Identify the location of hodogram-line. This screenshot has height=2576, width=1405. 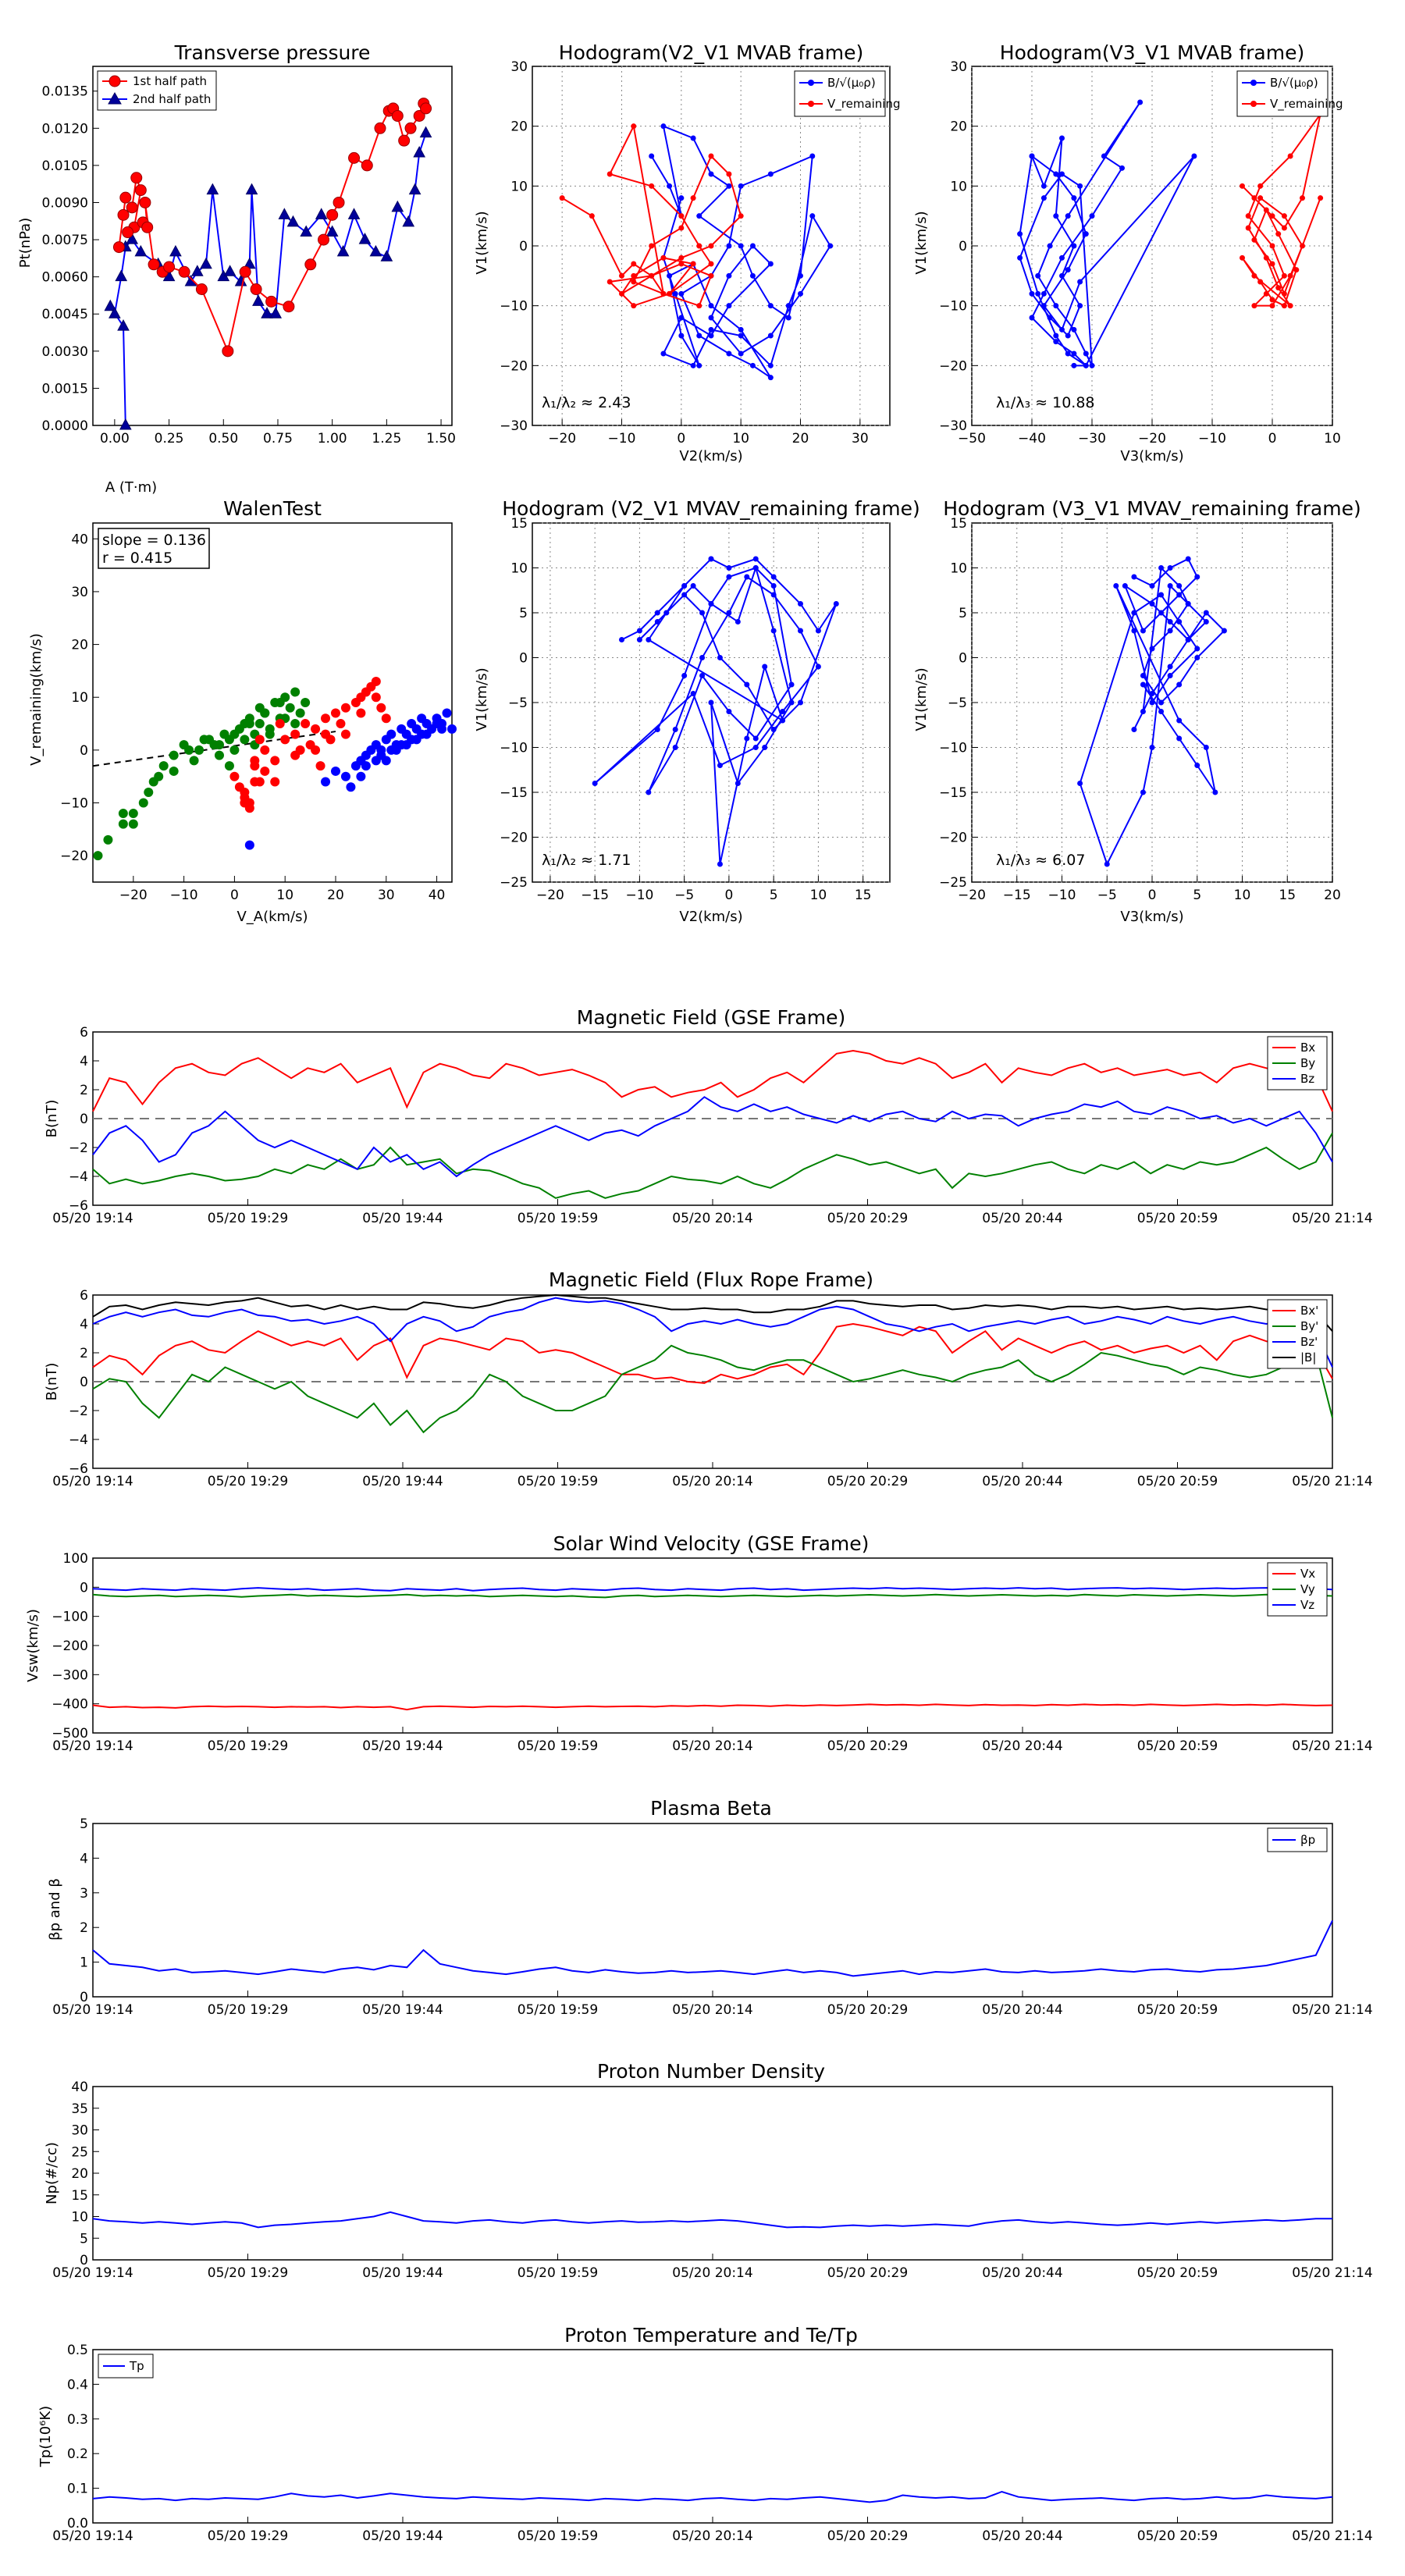
(651, 215).